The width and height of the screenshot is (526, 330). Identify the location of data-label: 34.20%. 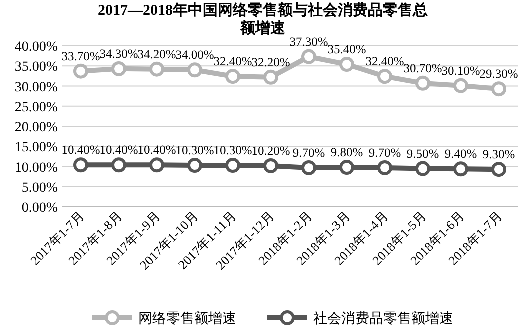
(157, 54).